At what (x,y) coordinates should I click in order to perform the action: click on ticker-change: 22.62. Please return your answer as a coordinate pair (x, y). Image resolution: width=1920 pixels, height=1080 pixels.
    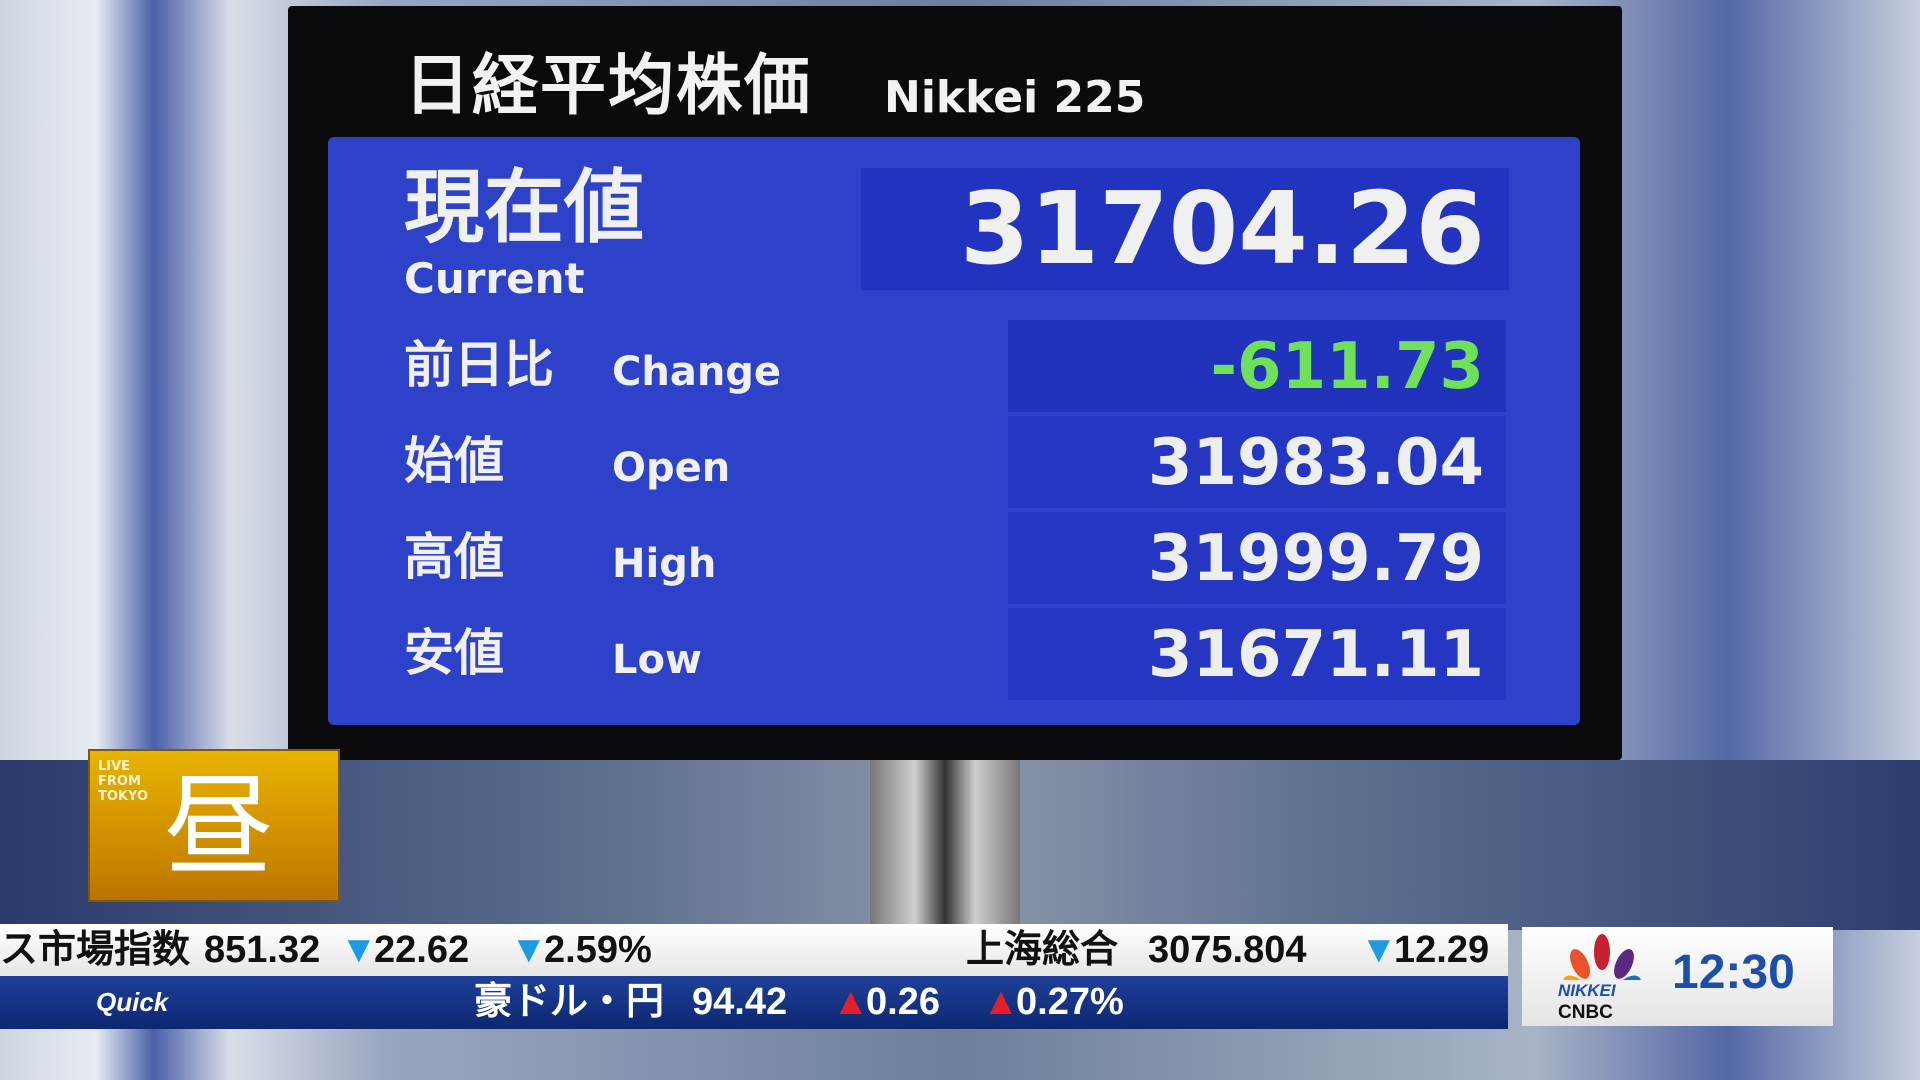
    Looking at the image, I should click on (422, 950).